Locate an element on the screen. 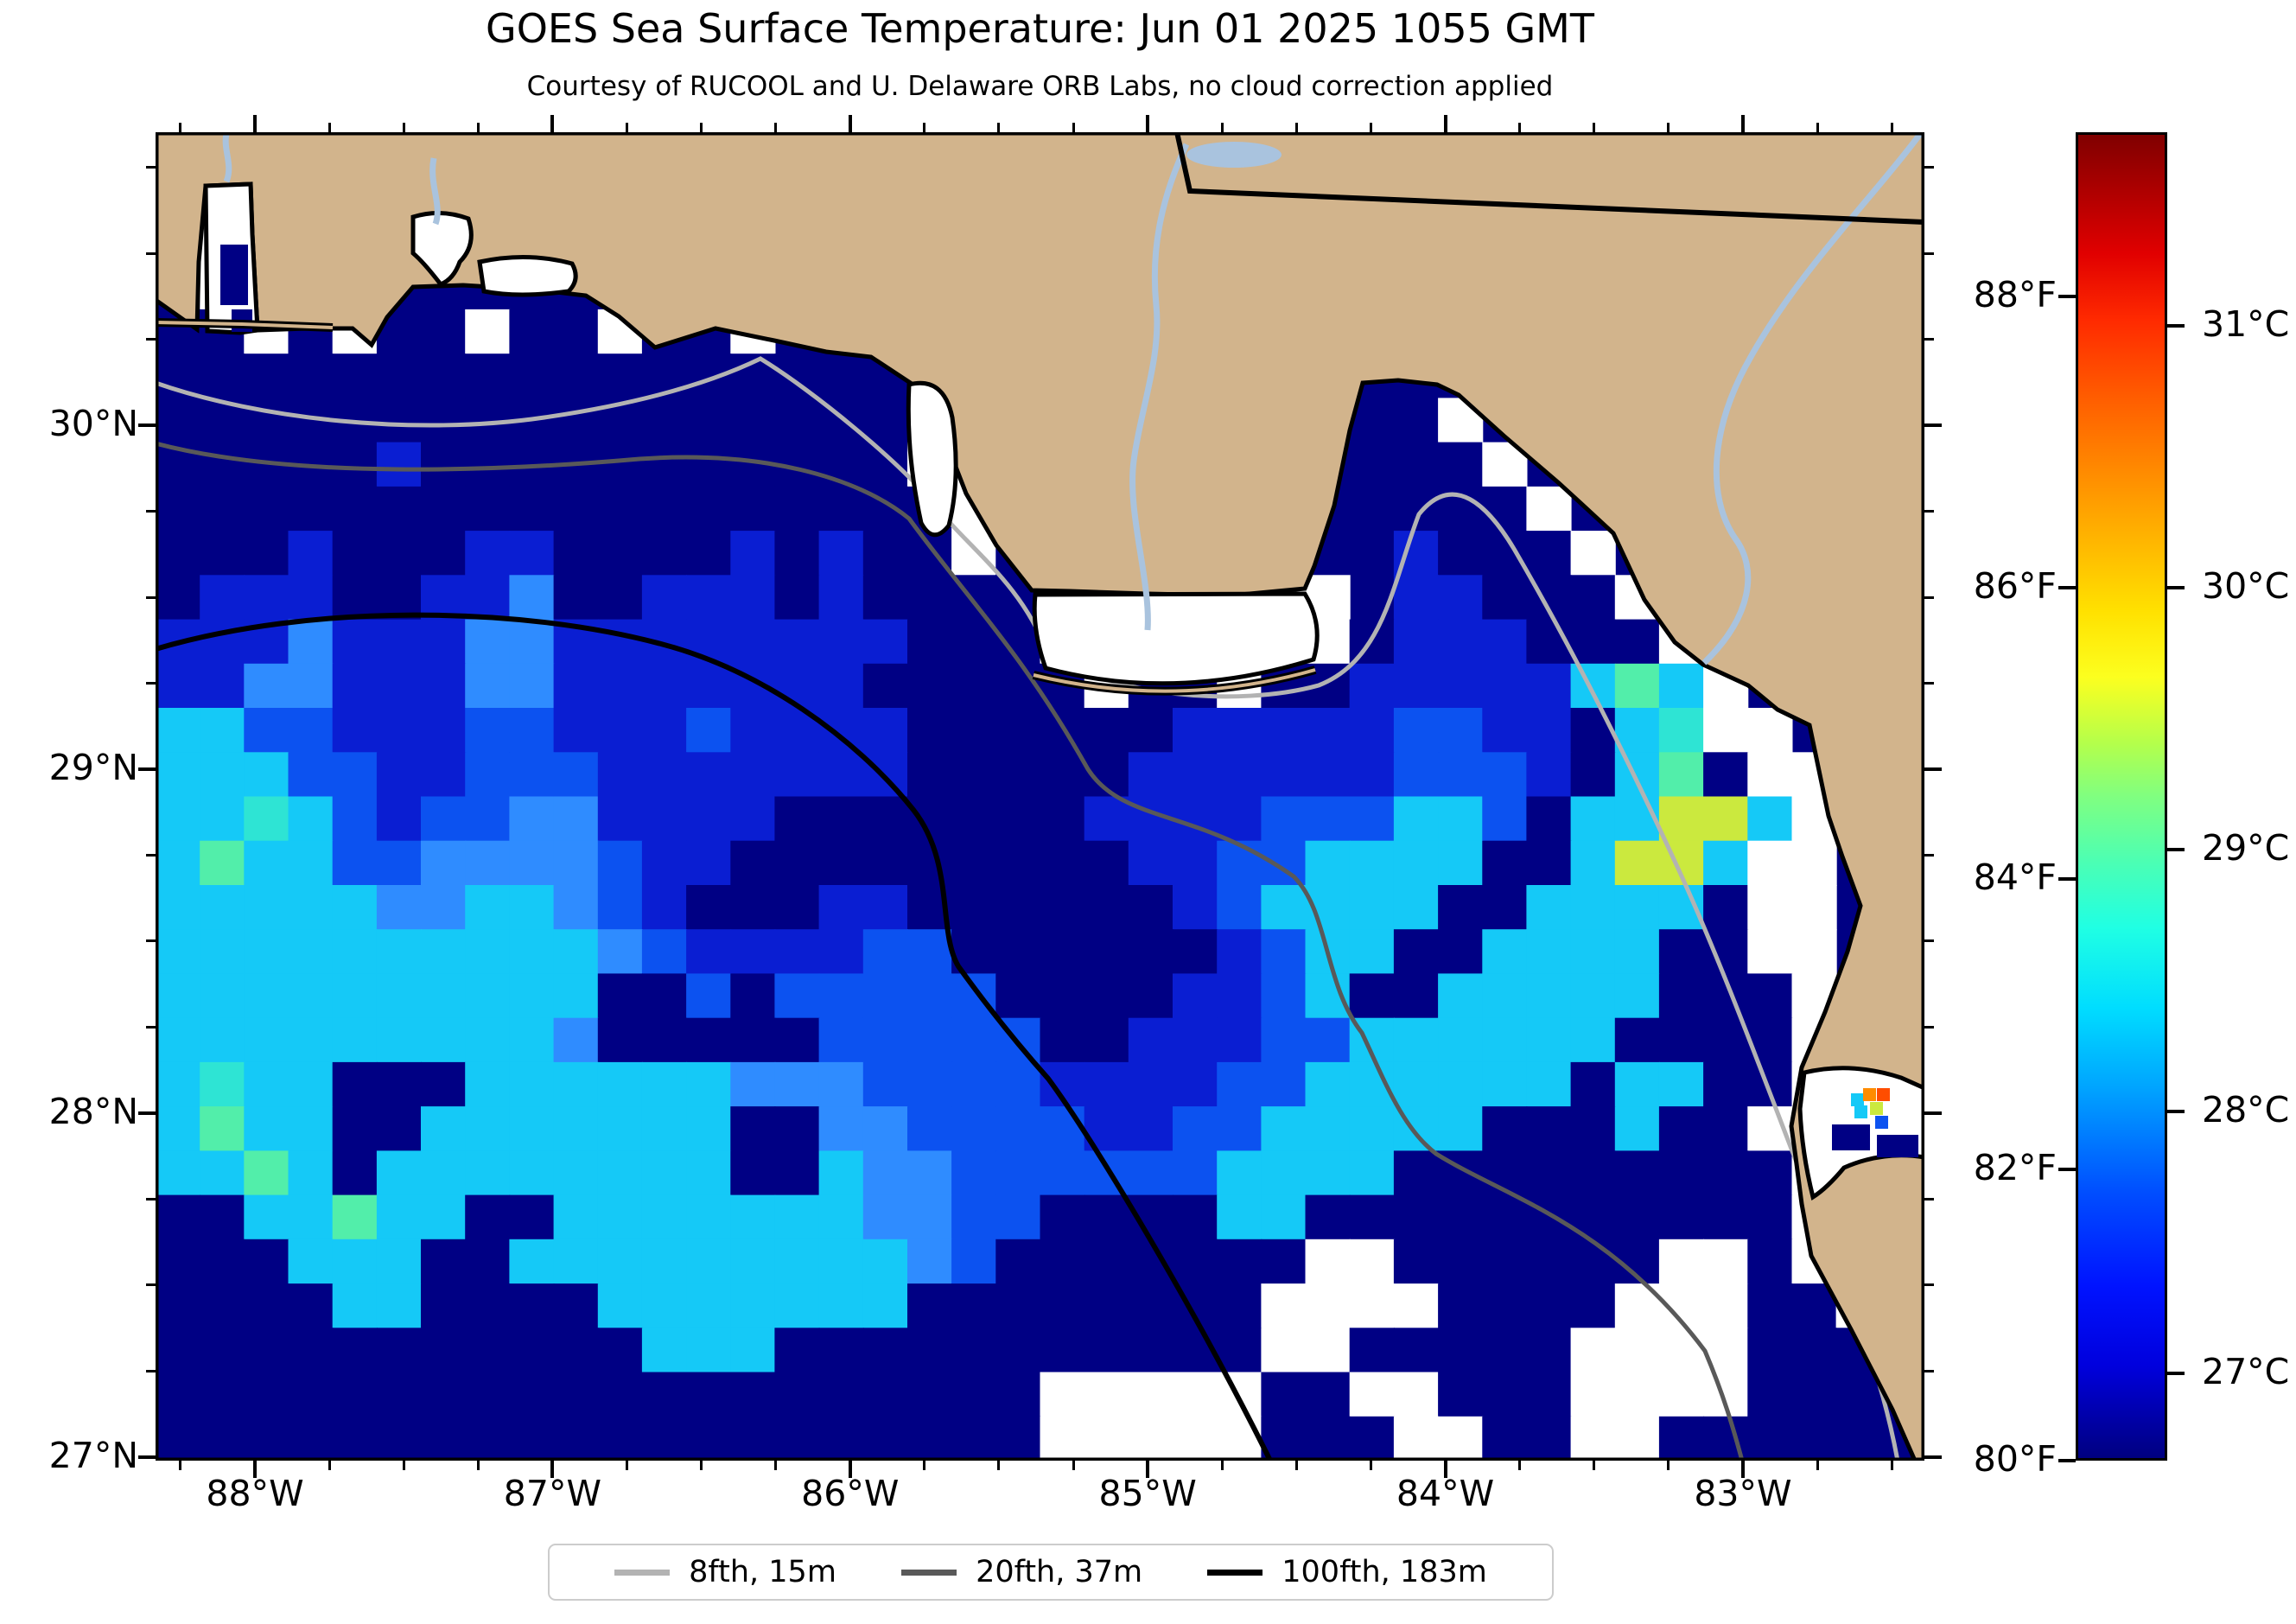 This screenshot has width=2296, height=1624. colorbar-f-label: 88°F is located at coordinates (2015, 295).